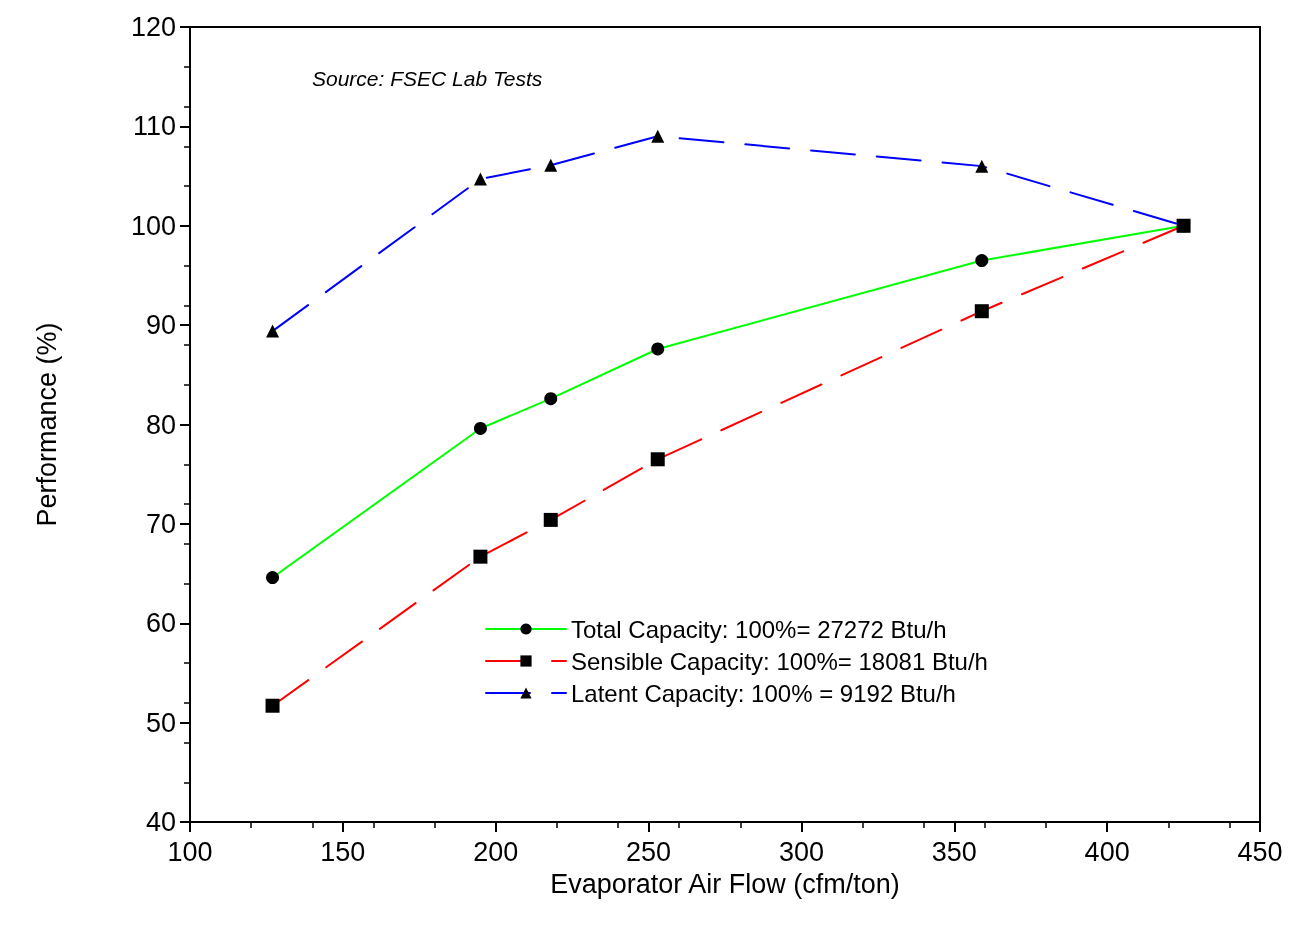  Describe the element at coordinates (160, 424) in the screenshot. I see `y-tick-label: 80` at that location.